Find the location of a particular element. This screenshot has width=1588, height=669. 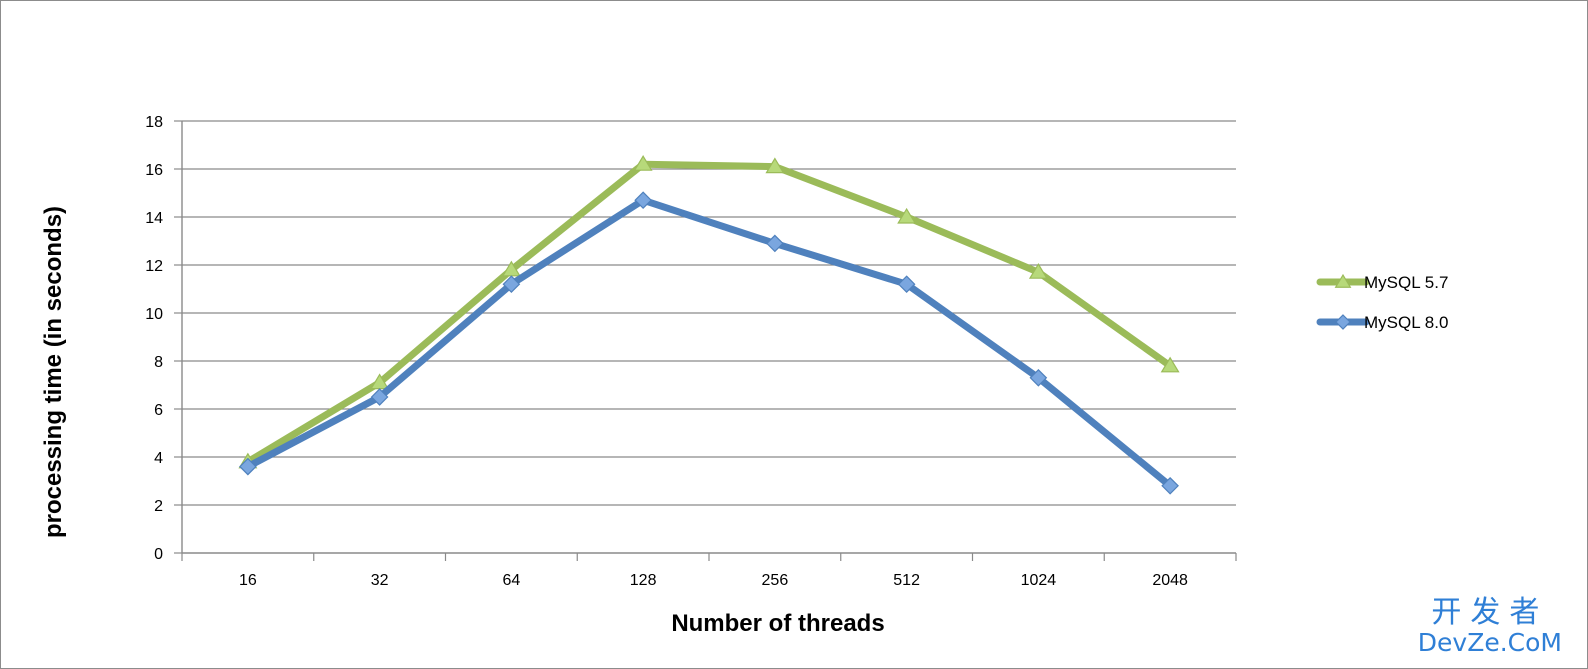

x-tick-label: 2048 is located at coordinates (1170, 580).